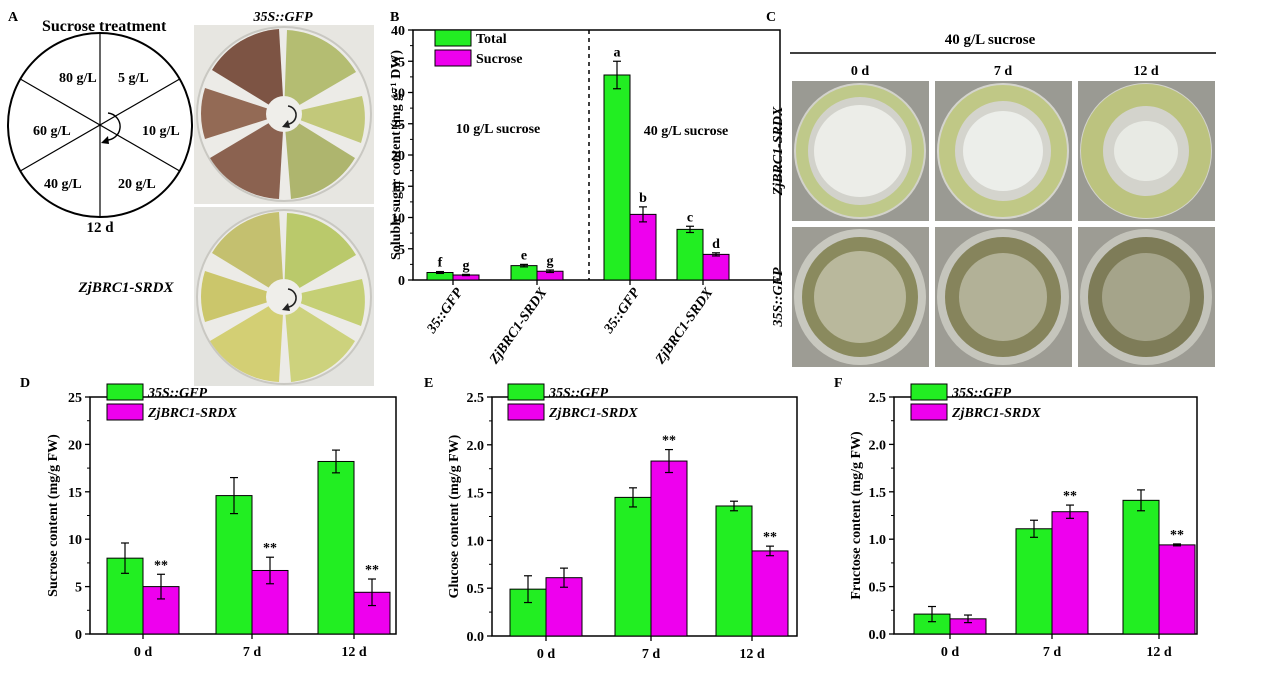 The width and height of the screenshot is (1269, 692). I want to click on panel-d-letter: D, so click(25, 383).